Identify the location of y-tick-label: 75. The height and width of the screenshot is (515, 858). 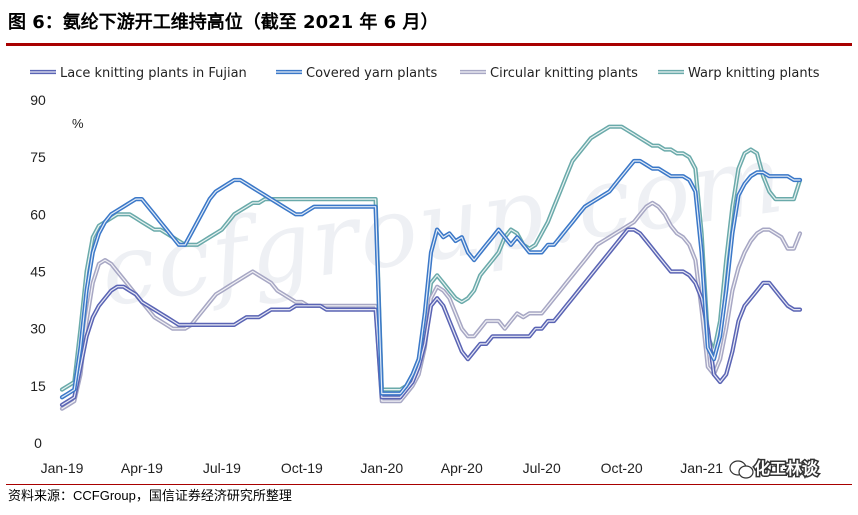
(38, 157).